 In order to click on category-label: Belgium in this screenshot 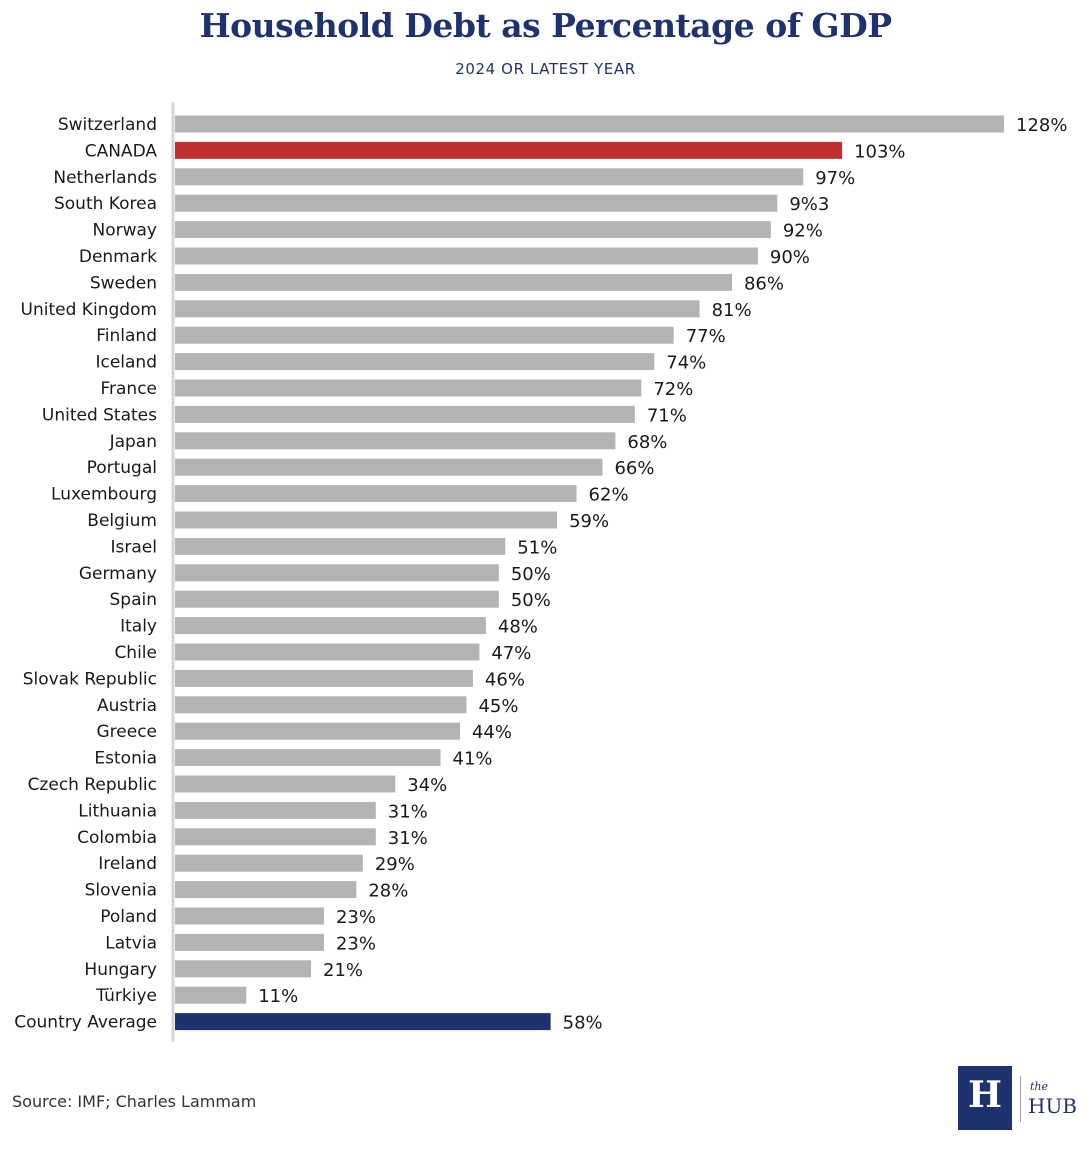, I will do `click(122, 521)`.